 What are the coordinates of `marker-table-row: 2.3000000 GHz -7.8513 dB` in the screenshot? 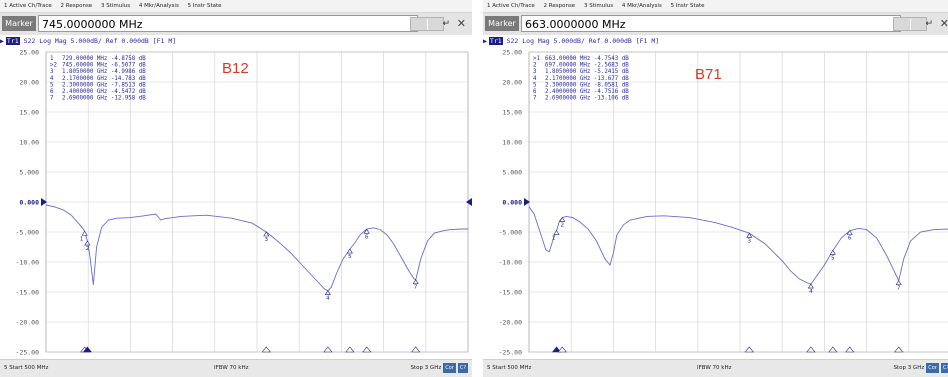 It's located at (104, 85).